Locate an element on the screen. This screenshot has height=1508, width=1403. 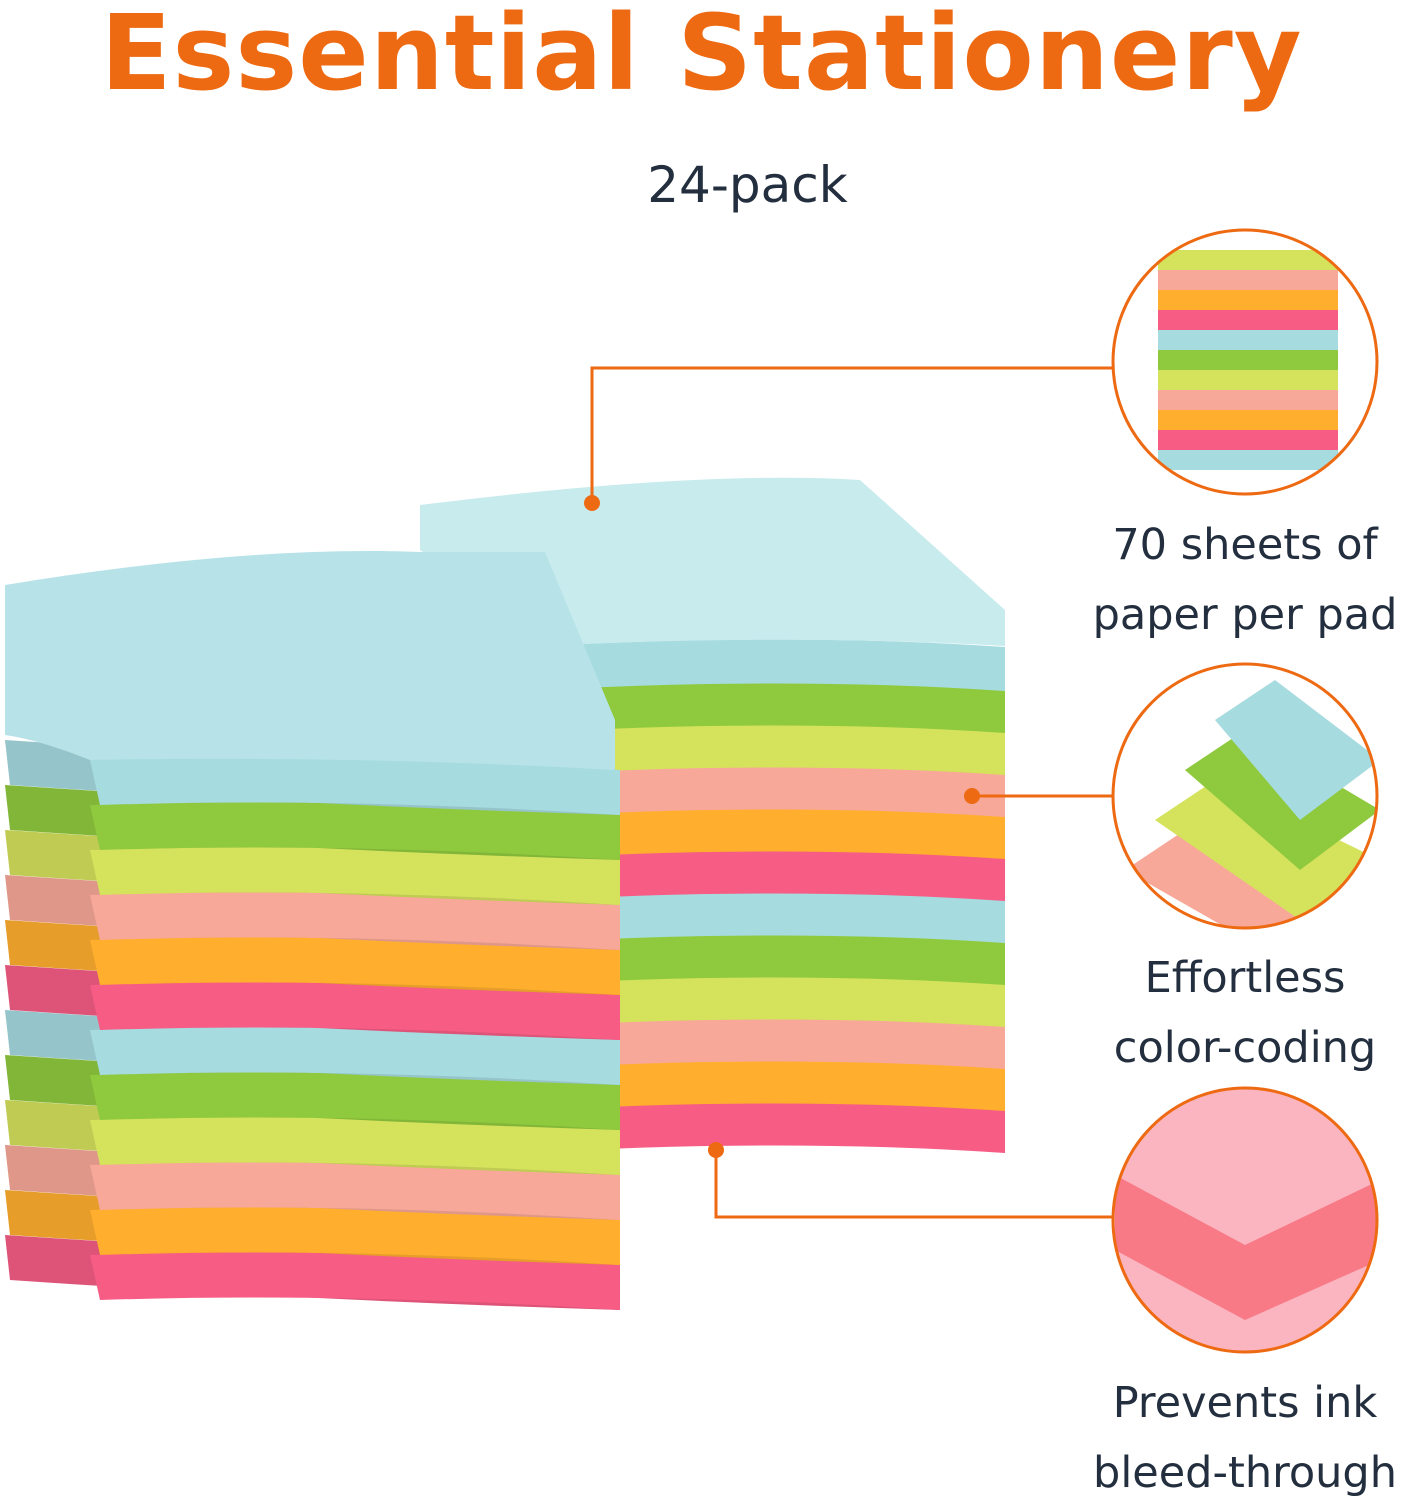
color-coding-detail is located at coordinates (1245, 796).